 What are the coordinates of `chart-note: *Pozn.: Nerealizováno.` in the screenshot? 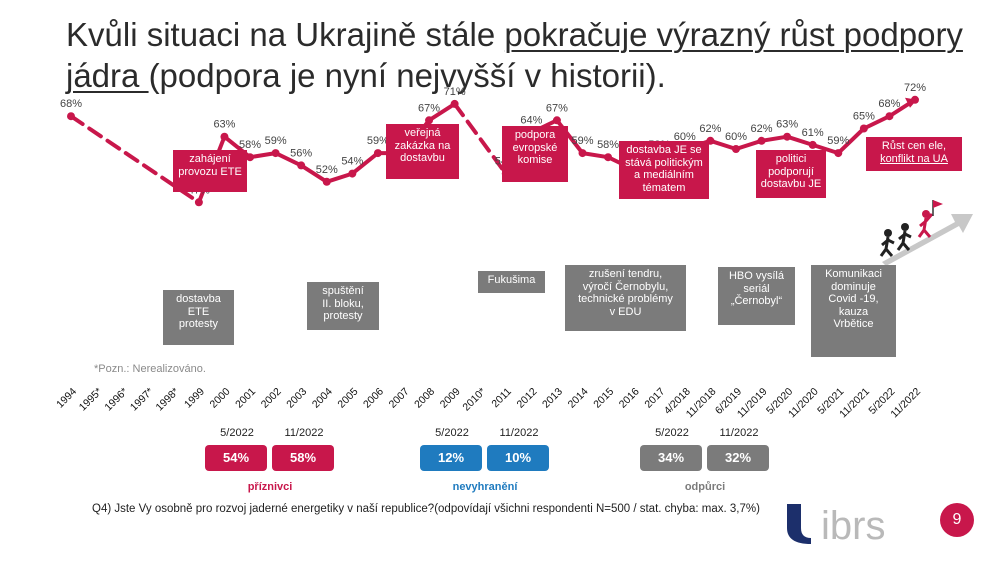 It's located at (150, 369).